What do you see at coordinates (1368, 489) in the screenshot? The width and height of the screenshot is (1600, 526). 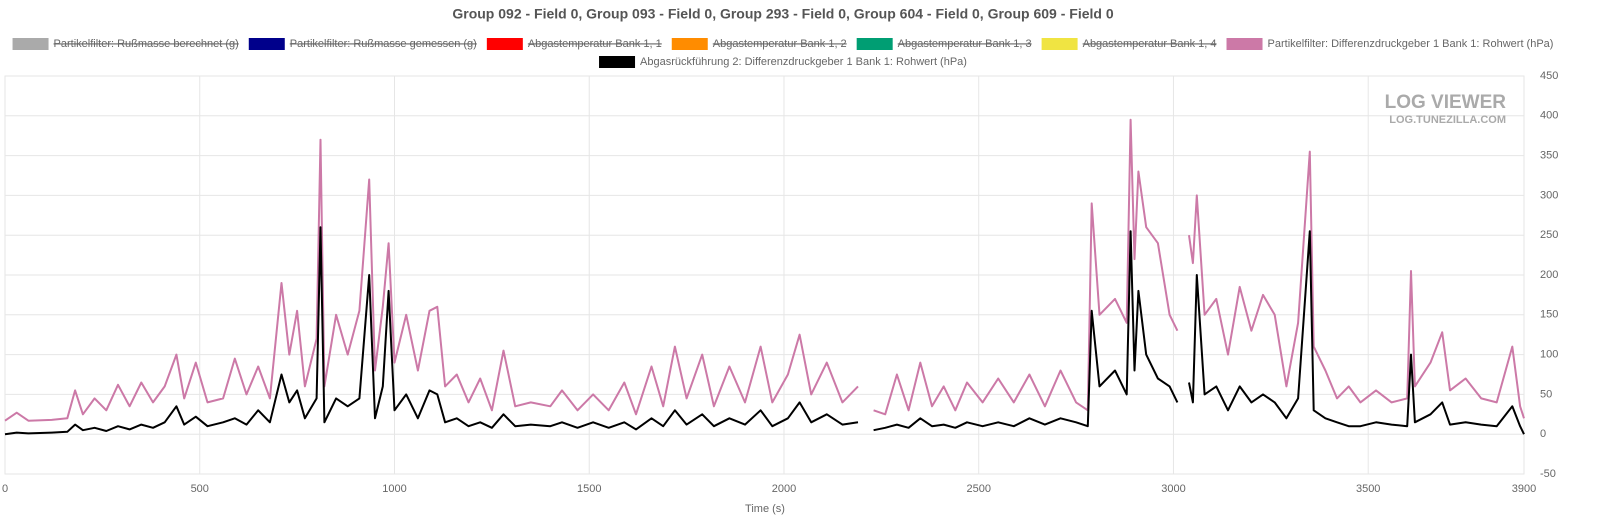 I see `x-tick-label: 3500` at bounding box center [1368, 489].